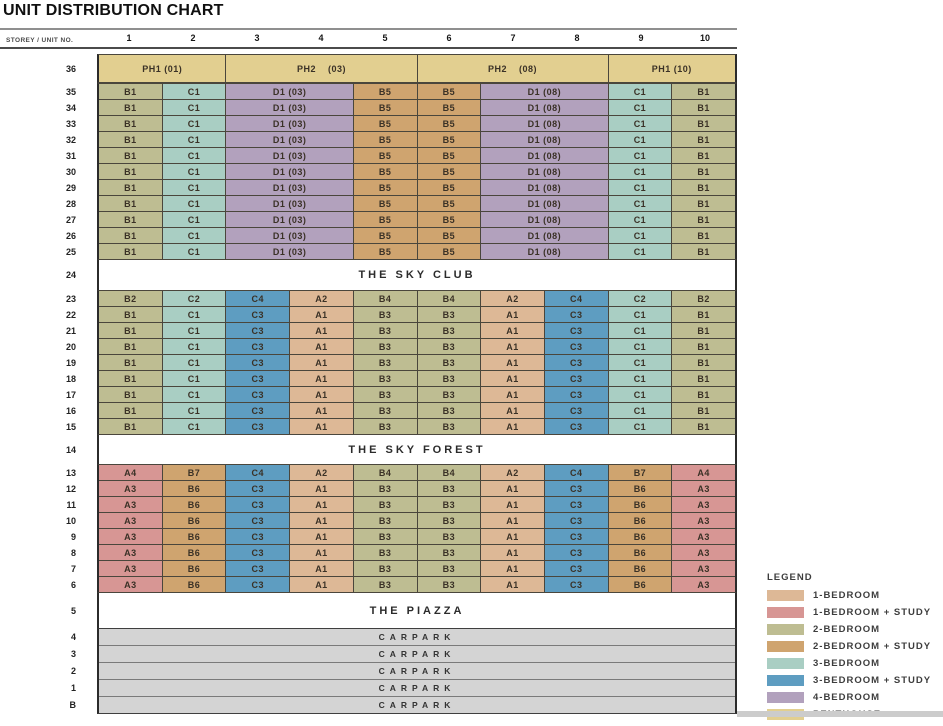  Describe the element at coordinates (73, 688) in the screenshot. I see `storey-label: 1` at that location.